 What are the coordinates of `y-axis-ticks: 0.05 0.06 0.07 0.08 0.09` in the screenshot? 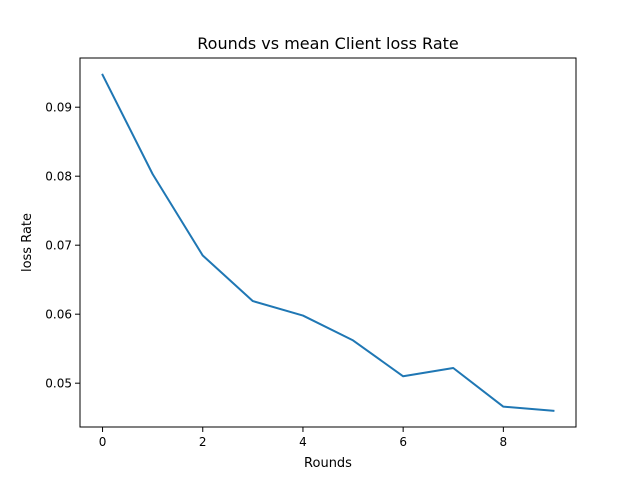 It's located at (62, 246).